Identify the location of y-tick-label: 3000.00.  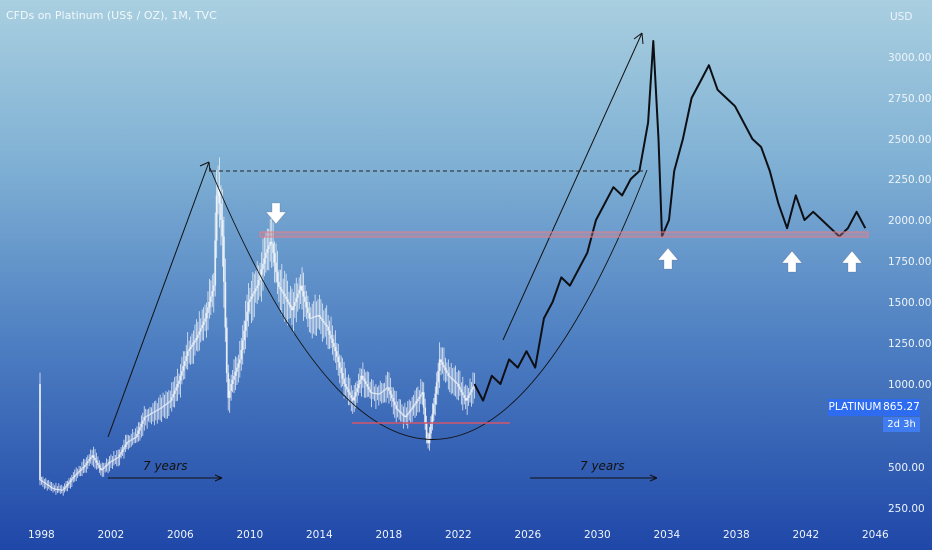
(909, 58).